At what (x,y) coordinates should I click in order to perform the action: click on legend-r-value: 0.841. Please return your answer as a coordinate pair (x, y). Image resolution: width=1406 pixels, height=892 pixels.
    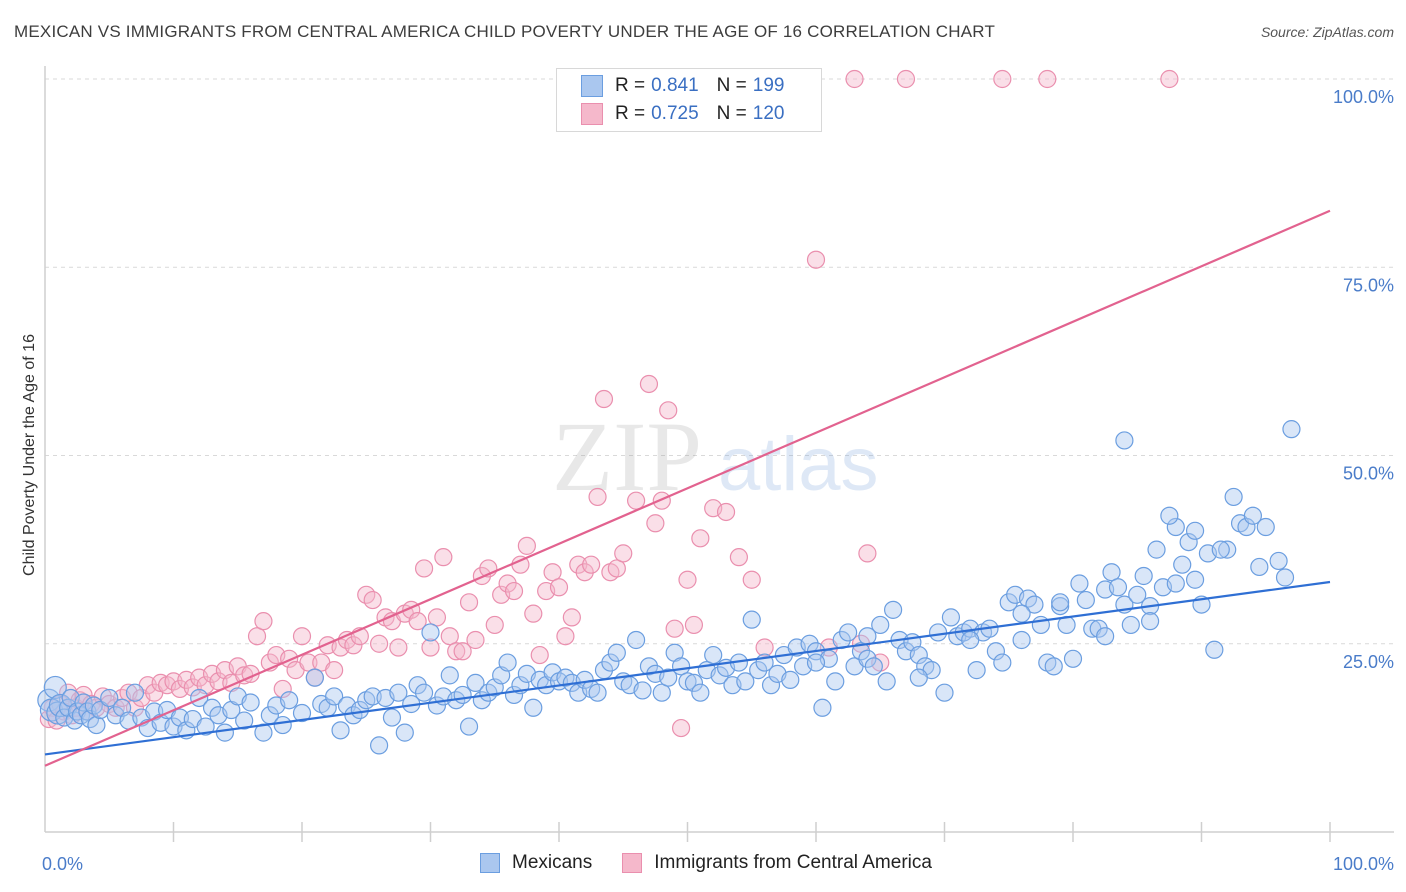
    Looking at the image, I should click on (675, 85).